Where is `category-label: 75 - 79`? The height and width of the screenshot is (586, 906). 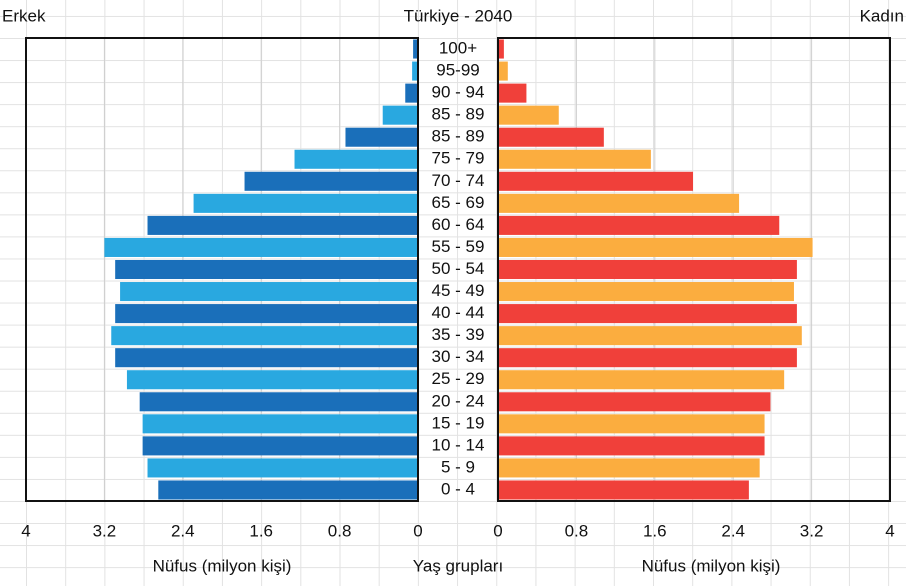 category-label: 75 - 79 is located at coordinates (458, 158).